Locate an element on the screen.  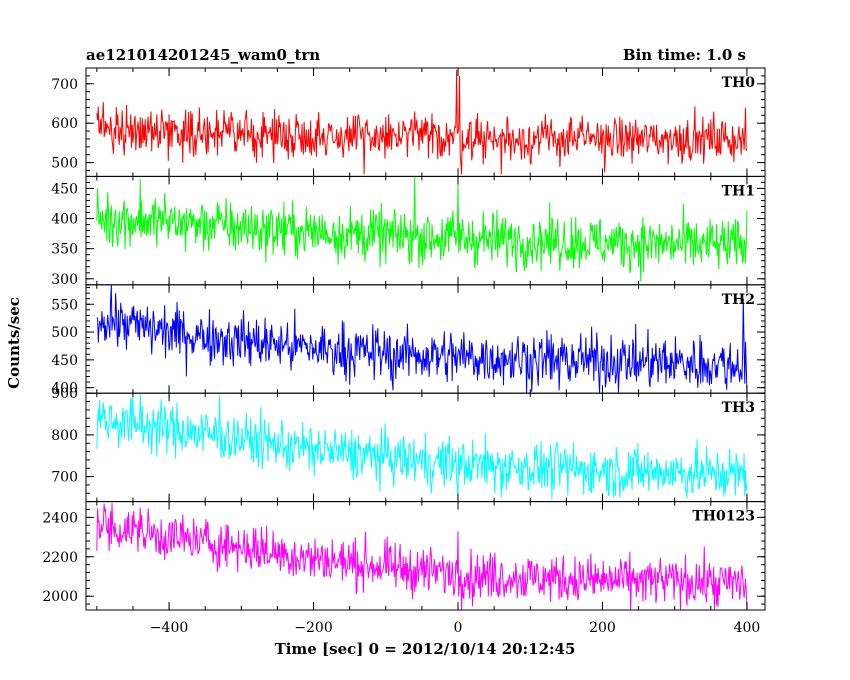
series-line-th0123 is located at coordinates (422, 557).